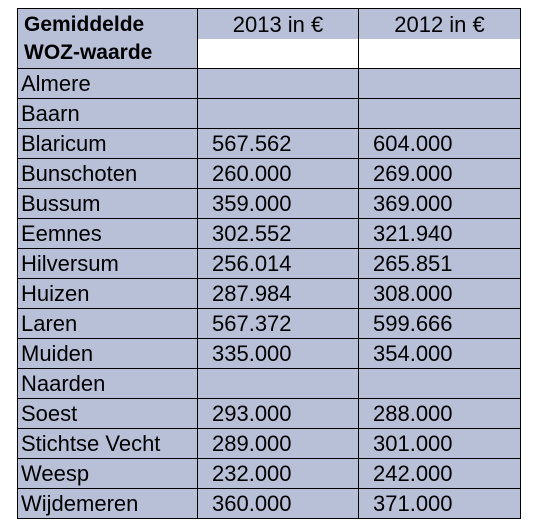 This screenshot has width=535, height=527. I want to click on table-row: Almere, so click(269, 83).